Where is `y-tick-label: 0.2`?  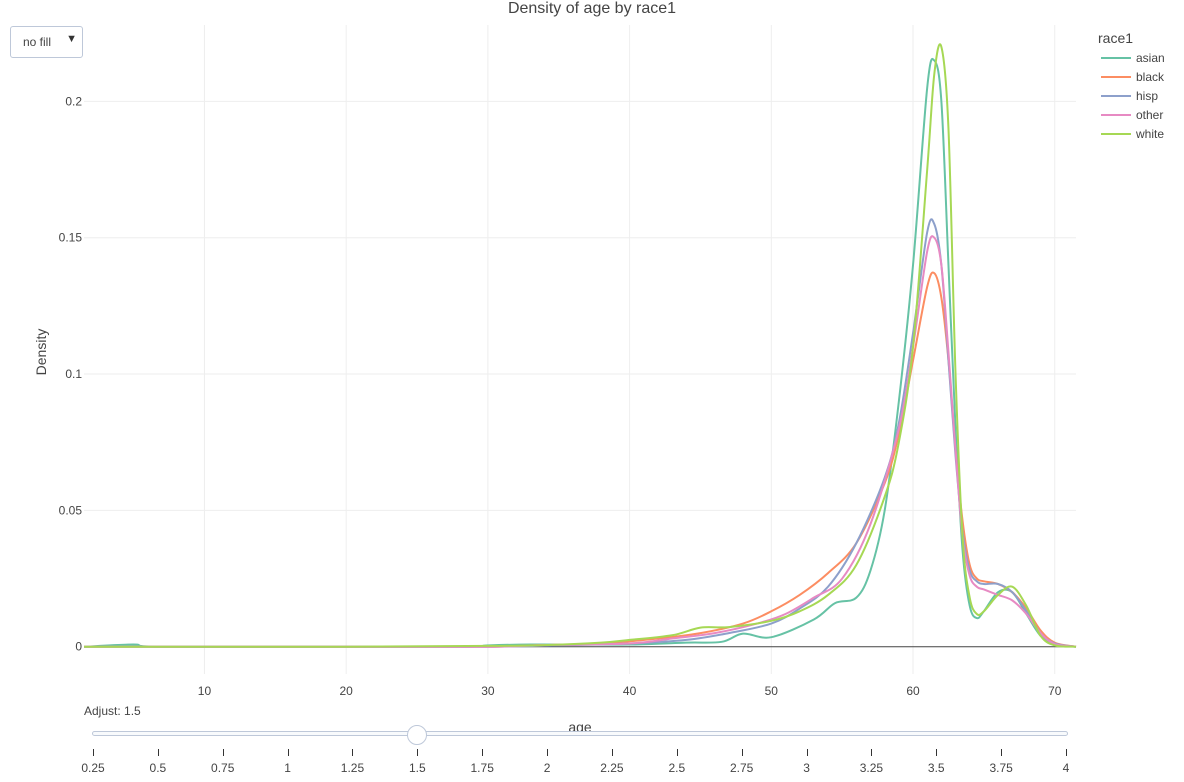 y-tick-label: 0.2 is located at coordinates (73, 101).